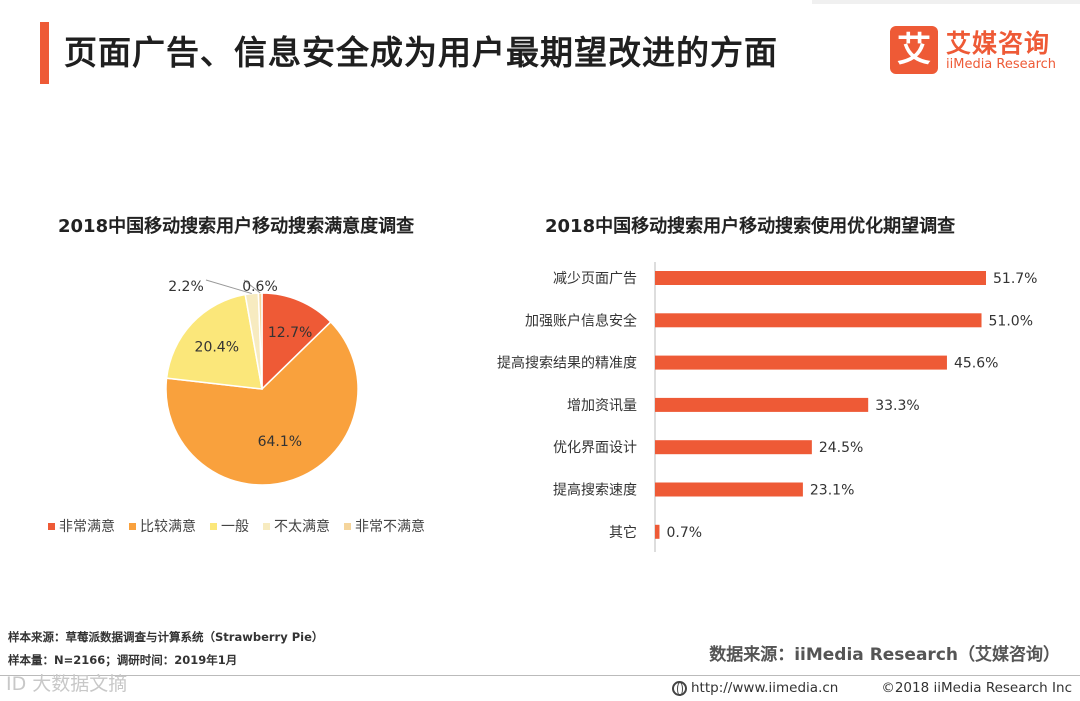 The image size is (1080, 701). I want to click on footer-copyright: ©2018 iiMedia Research Inc, so click(976, 688).